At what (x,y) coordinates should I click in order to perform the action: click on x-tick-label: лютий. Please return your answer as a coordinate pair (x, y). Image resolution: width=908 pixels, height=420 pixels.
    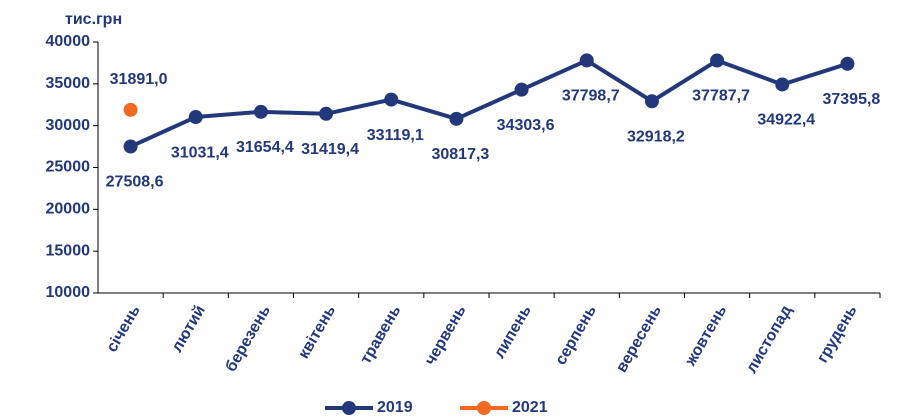
    Looking at the image, I should click on (189, 329).